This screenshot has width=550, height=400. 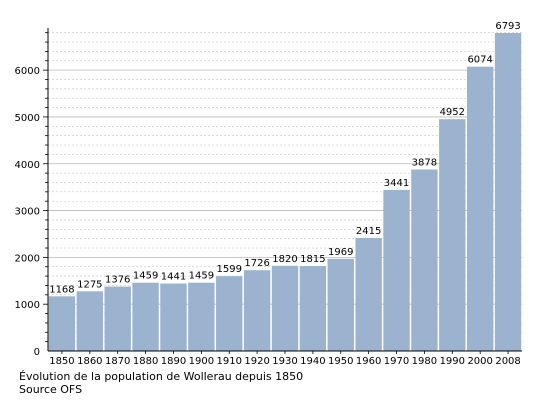 What do you see at coordinates (61, 361) in the screenshot?
I see `x-tick-label-1850: 1850` at bounding box center [61, 361].